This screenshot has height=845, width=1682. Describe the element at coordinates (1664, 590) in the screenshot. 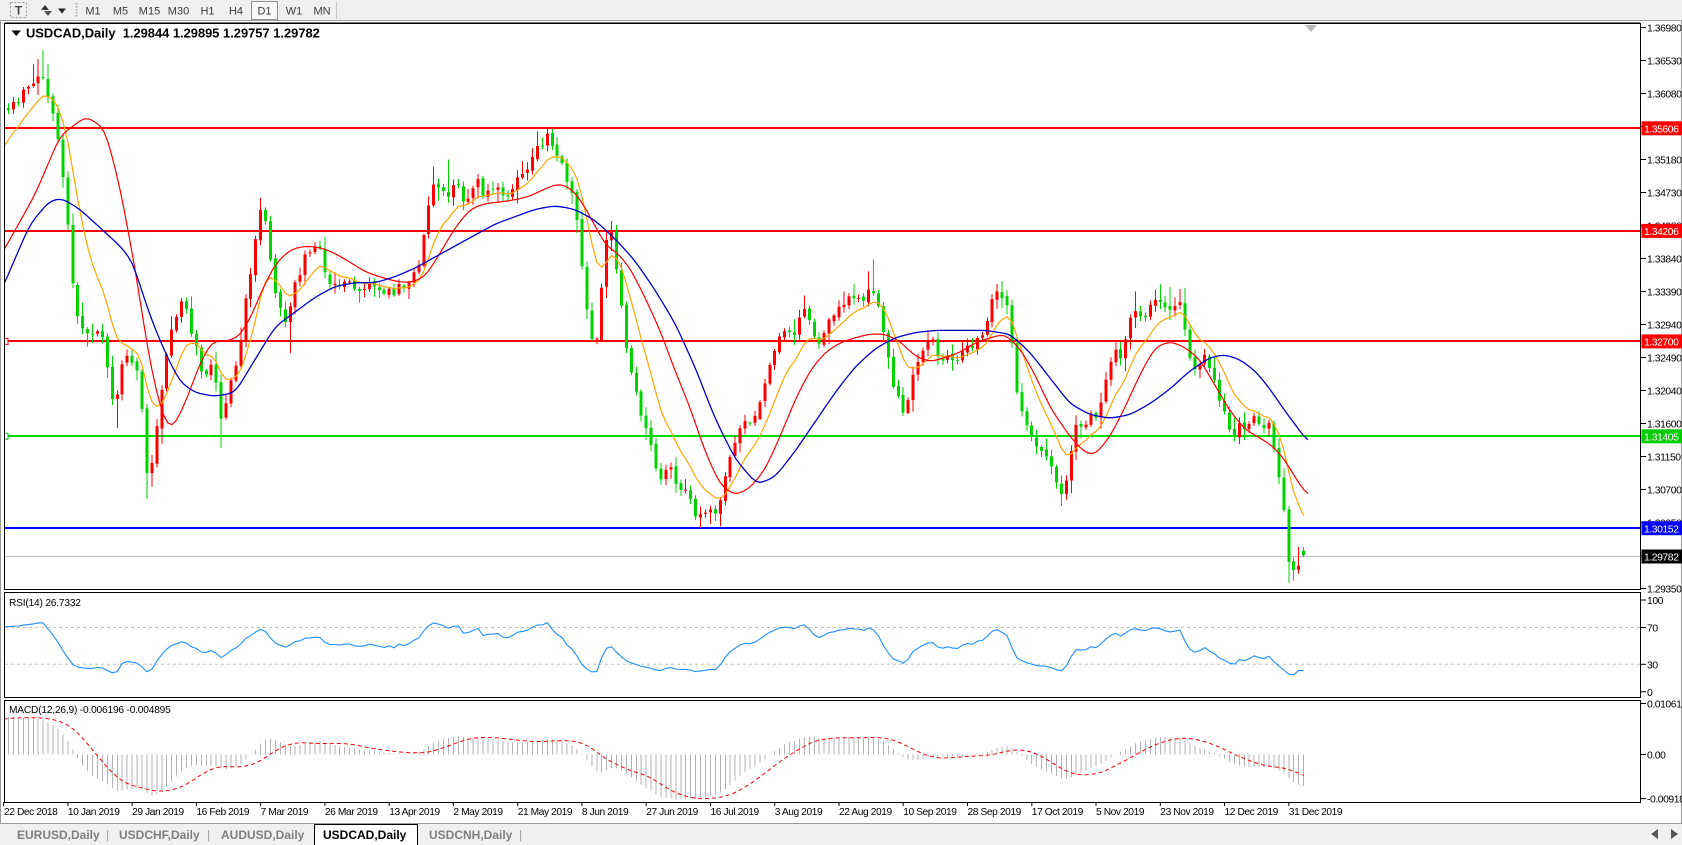

I see `svg-text: 1.29350` at that location.